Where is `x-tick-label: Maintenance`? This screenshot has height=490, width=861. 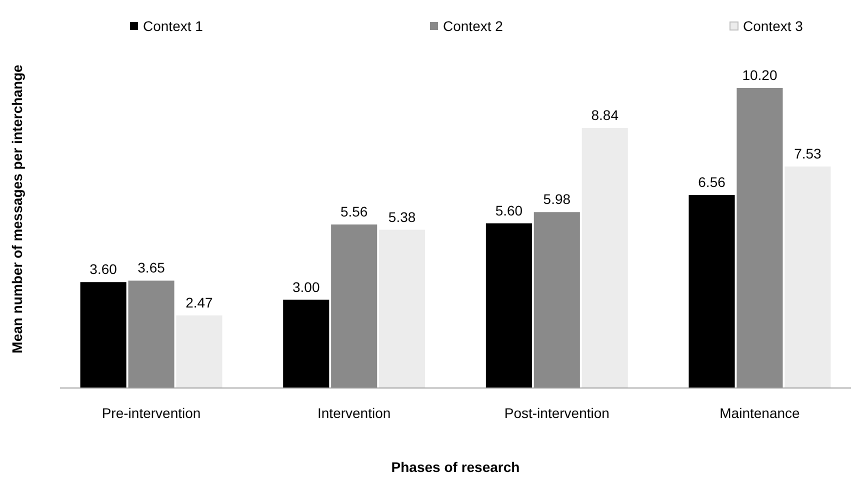 x-tick-label: Maintenance is located at coordinates (760, 413).